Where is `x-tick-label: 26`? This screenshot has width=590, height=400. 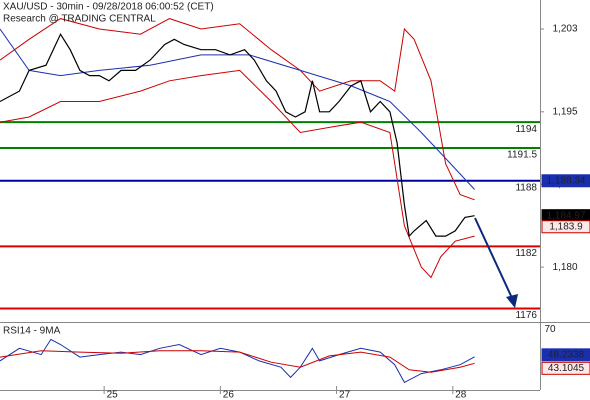
x-tick-label: 26 is located at coordinates (229, 395).